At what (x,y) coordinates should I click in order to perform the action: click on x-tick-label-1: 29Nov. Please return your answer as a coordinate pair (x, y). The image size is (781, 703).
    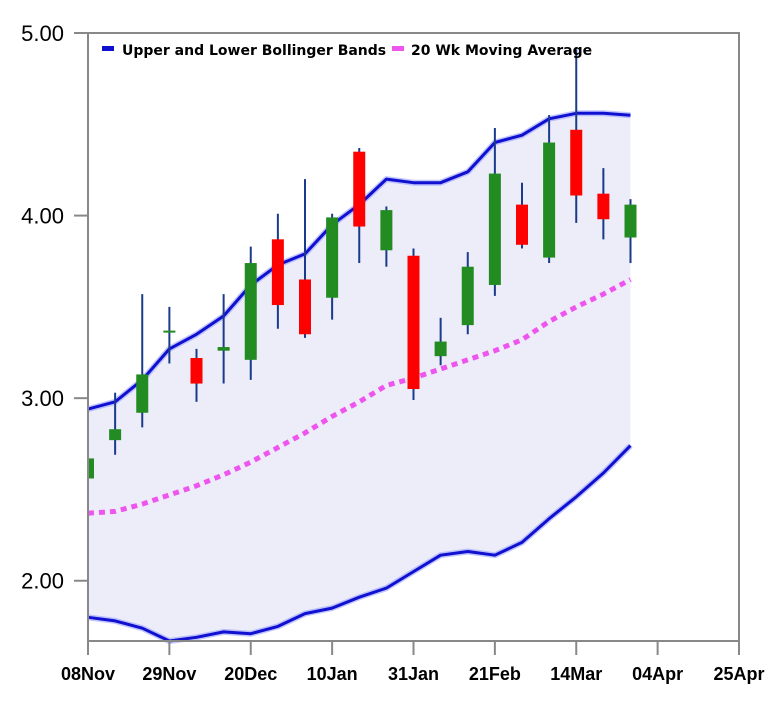
    Looking at the image, I should click on (169, 674).